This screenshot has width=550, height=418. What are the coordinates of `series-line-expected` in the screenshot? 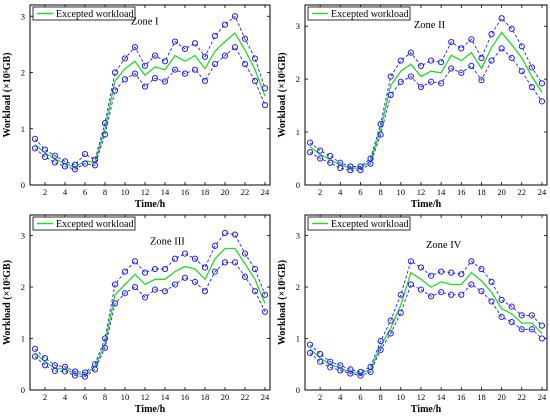 It's located at (150, 311).